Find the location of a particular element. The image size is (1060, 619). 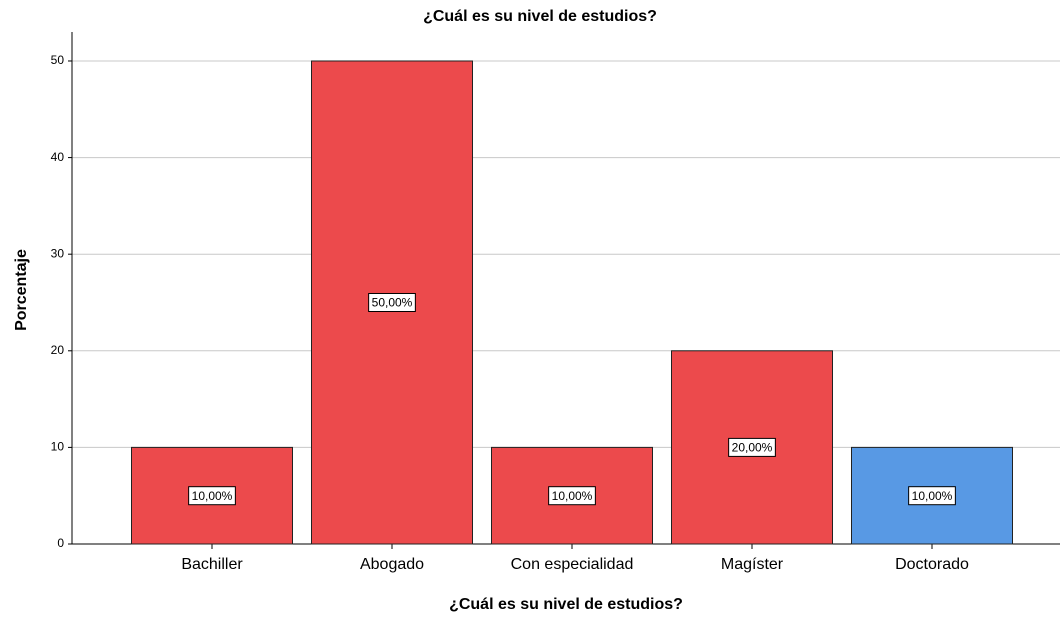

x-tick-label: Con especialidad is located at coordinates (572, 564).